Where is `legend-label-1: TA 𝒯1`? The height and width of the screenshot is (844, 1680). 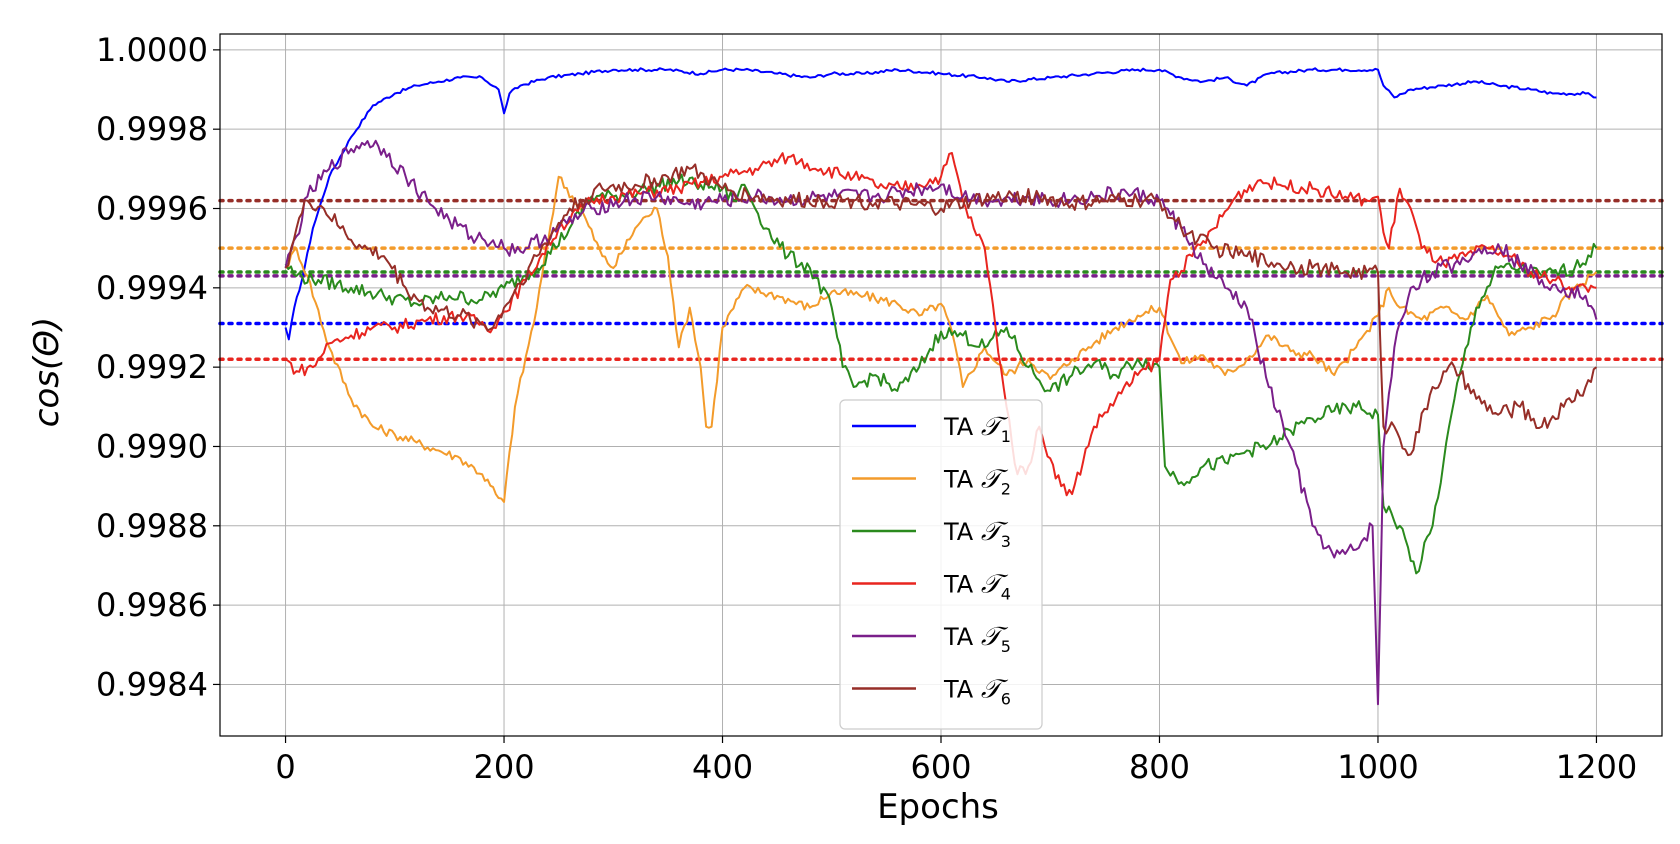 legend-label-1: TA 𝒯1 is located at coordinates (977, 429).